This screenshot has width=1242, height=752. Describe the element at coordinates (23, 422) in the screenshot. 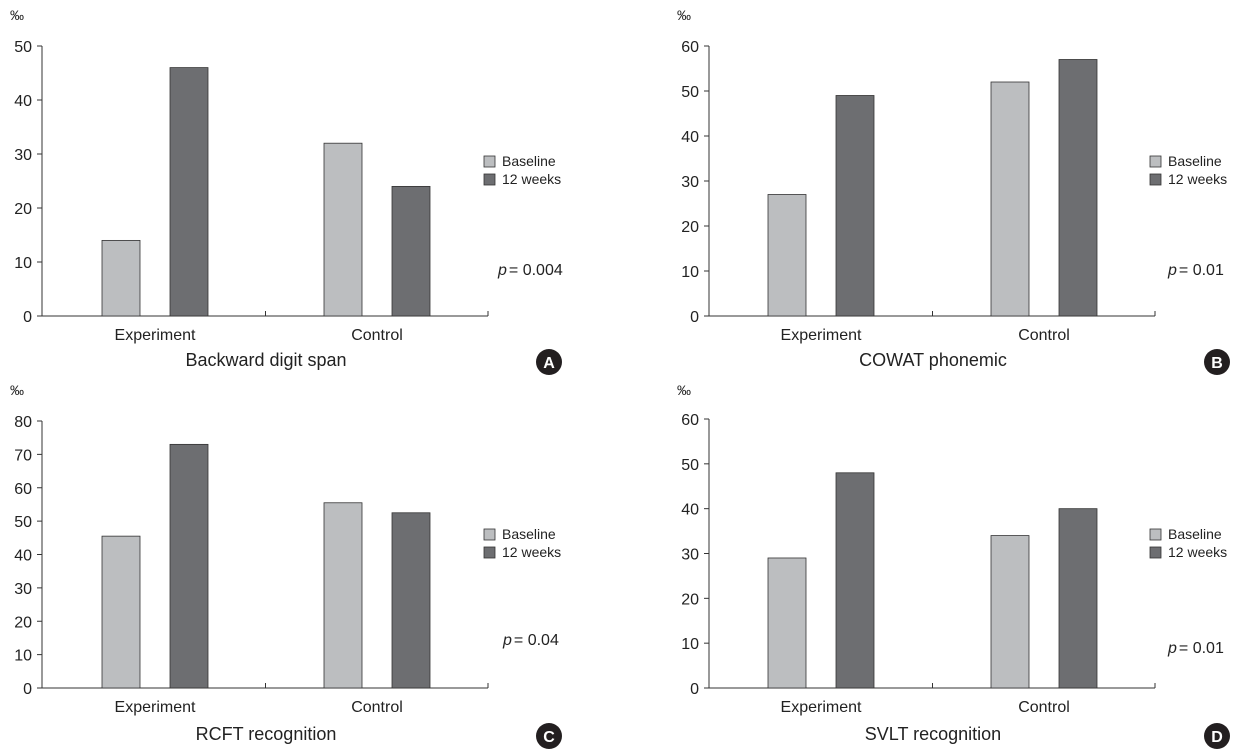

I see `y-tick-label: 80` at that location.